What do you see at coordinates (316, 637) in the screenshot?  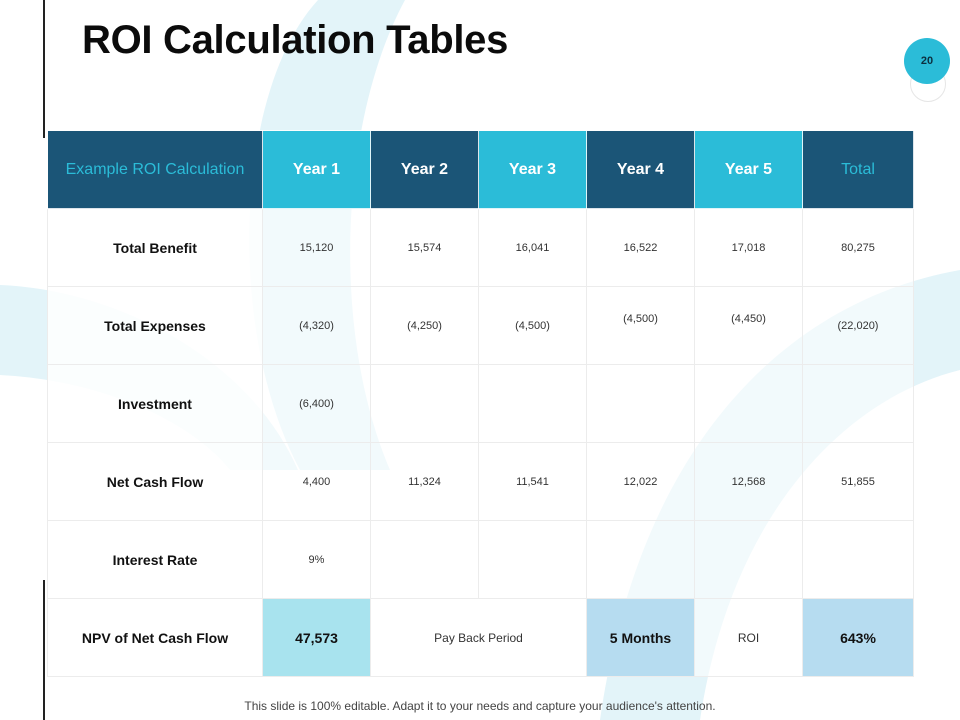 I see `npv-value: 47,573` at bounding box center [316, 637].